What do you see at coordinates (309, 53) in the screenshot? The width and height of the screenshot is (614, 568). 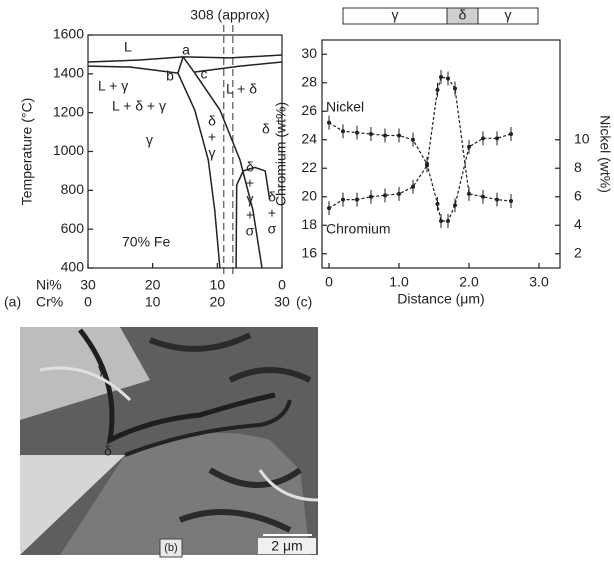 I see `y-tick-label: 30` at bounding box center [309, 53].